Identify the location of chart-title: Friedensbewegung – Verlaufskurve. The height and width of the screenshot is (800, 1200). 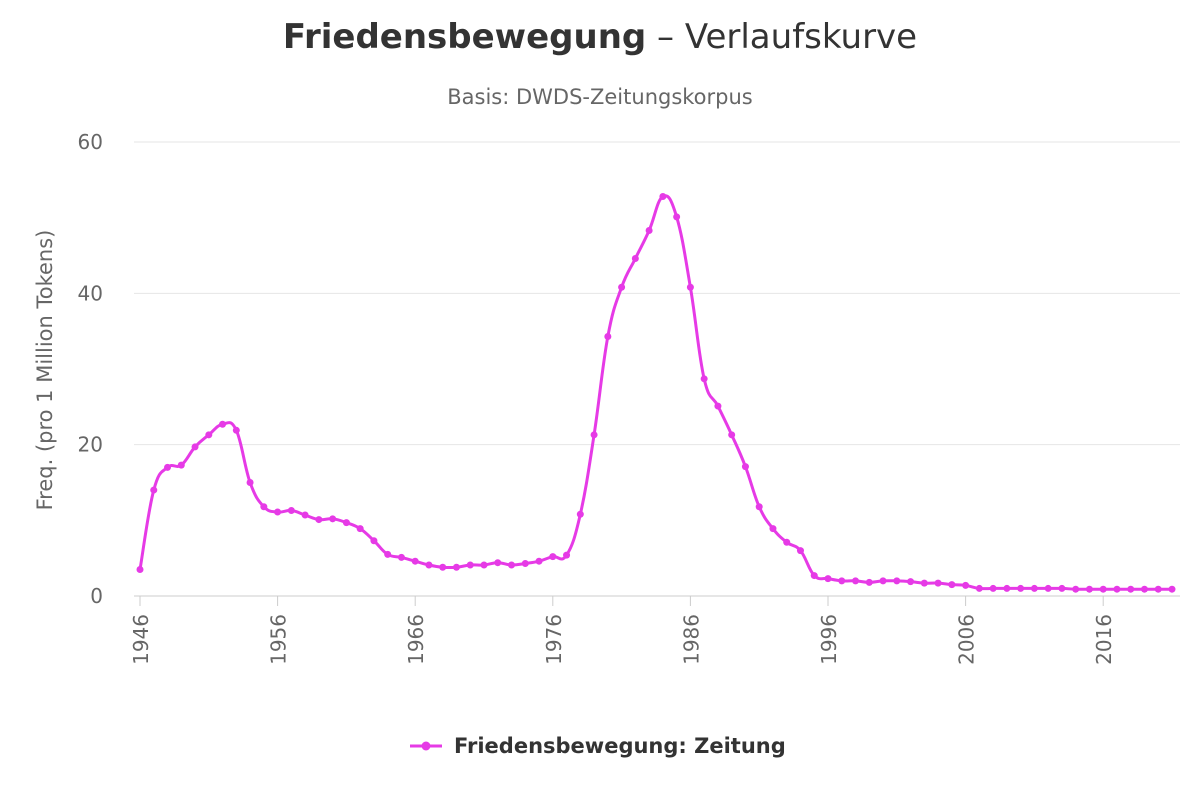
(600, 37).